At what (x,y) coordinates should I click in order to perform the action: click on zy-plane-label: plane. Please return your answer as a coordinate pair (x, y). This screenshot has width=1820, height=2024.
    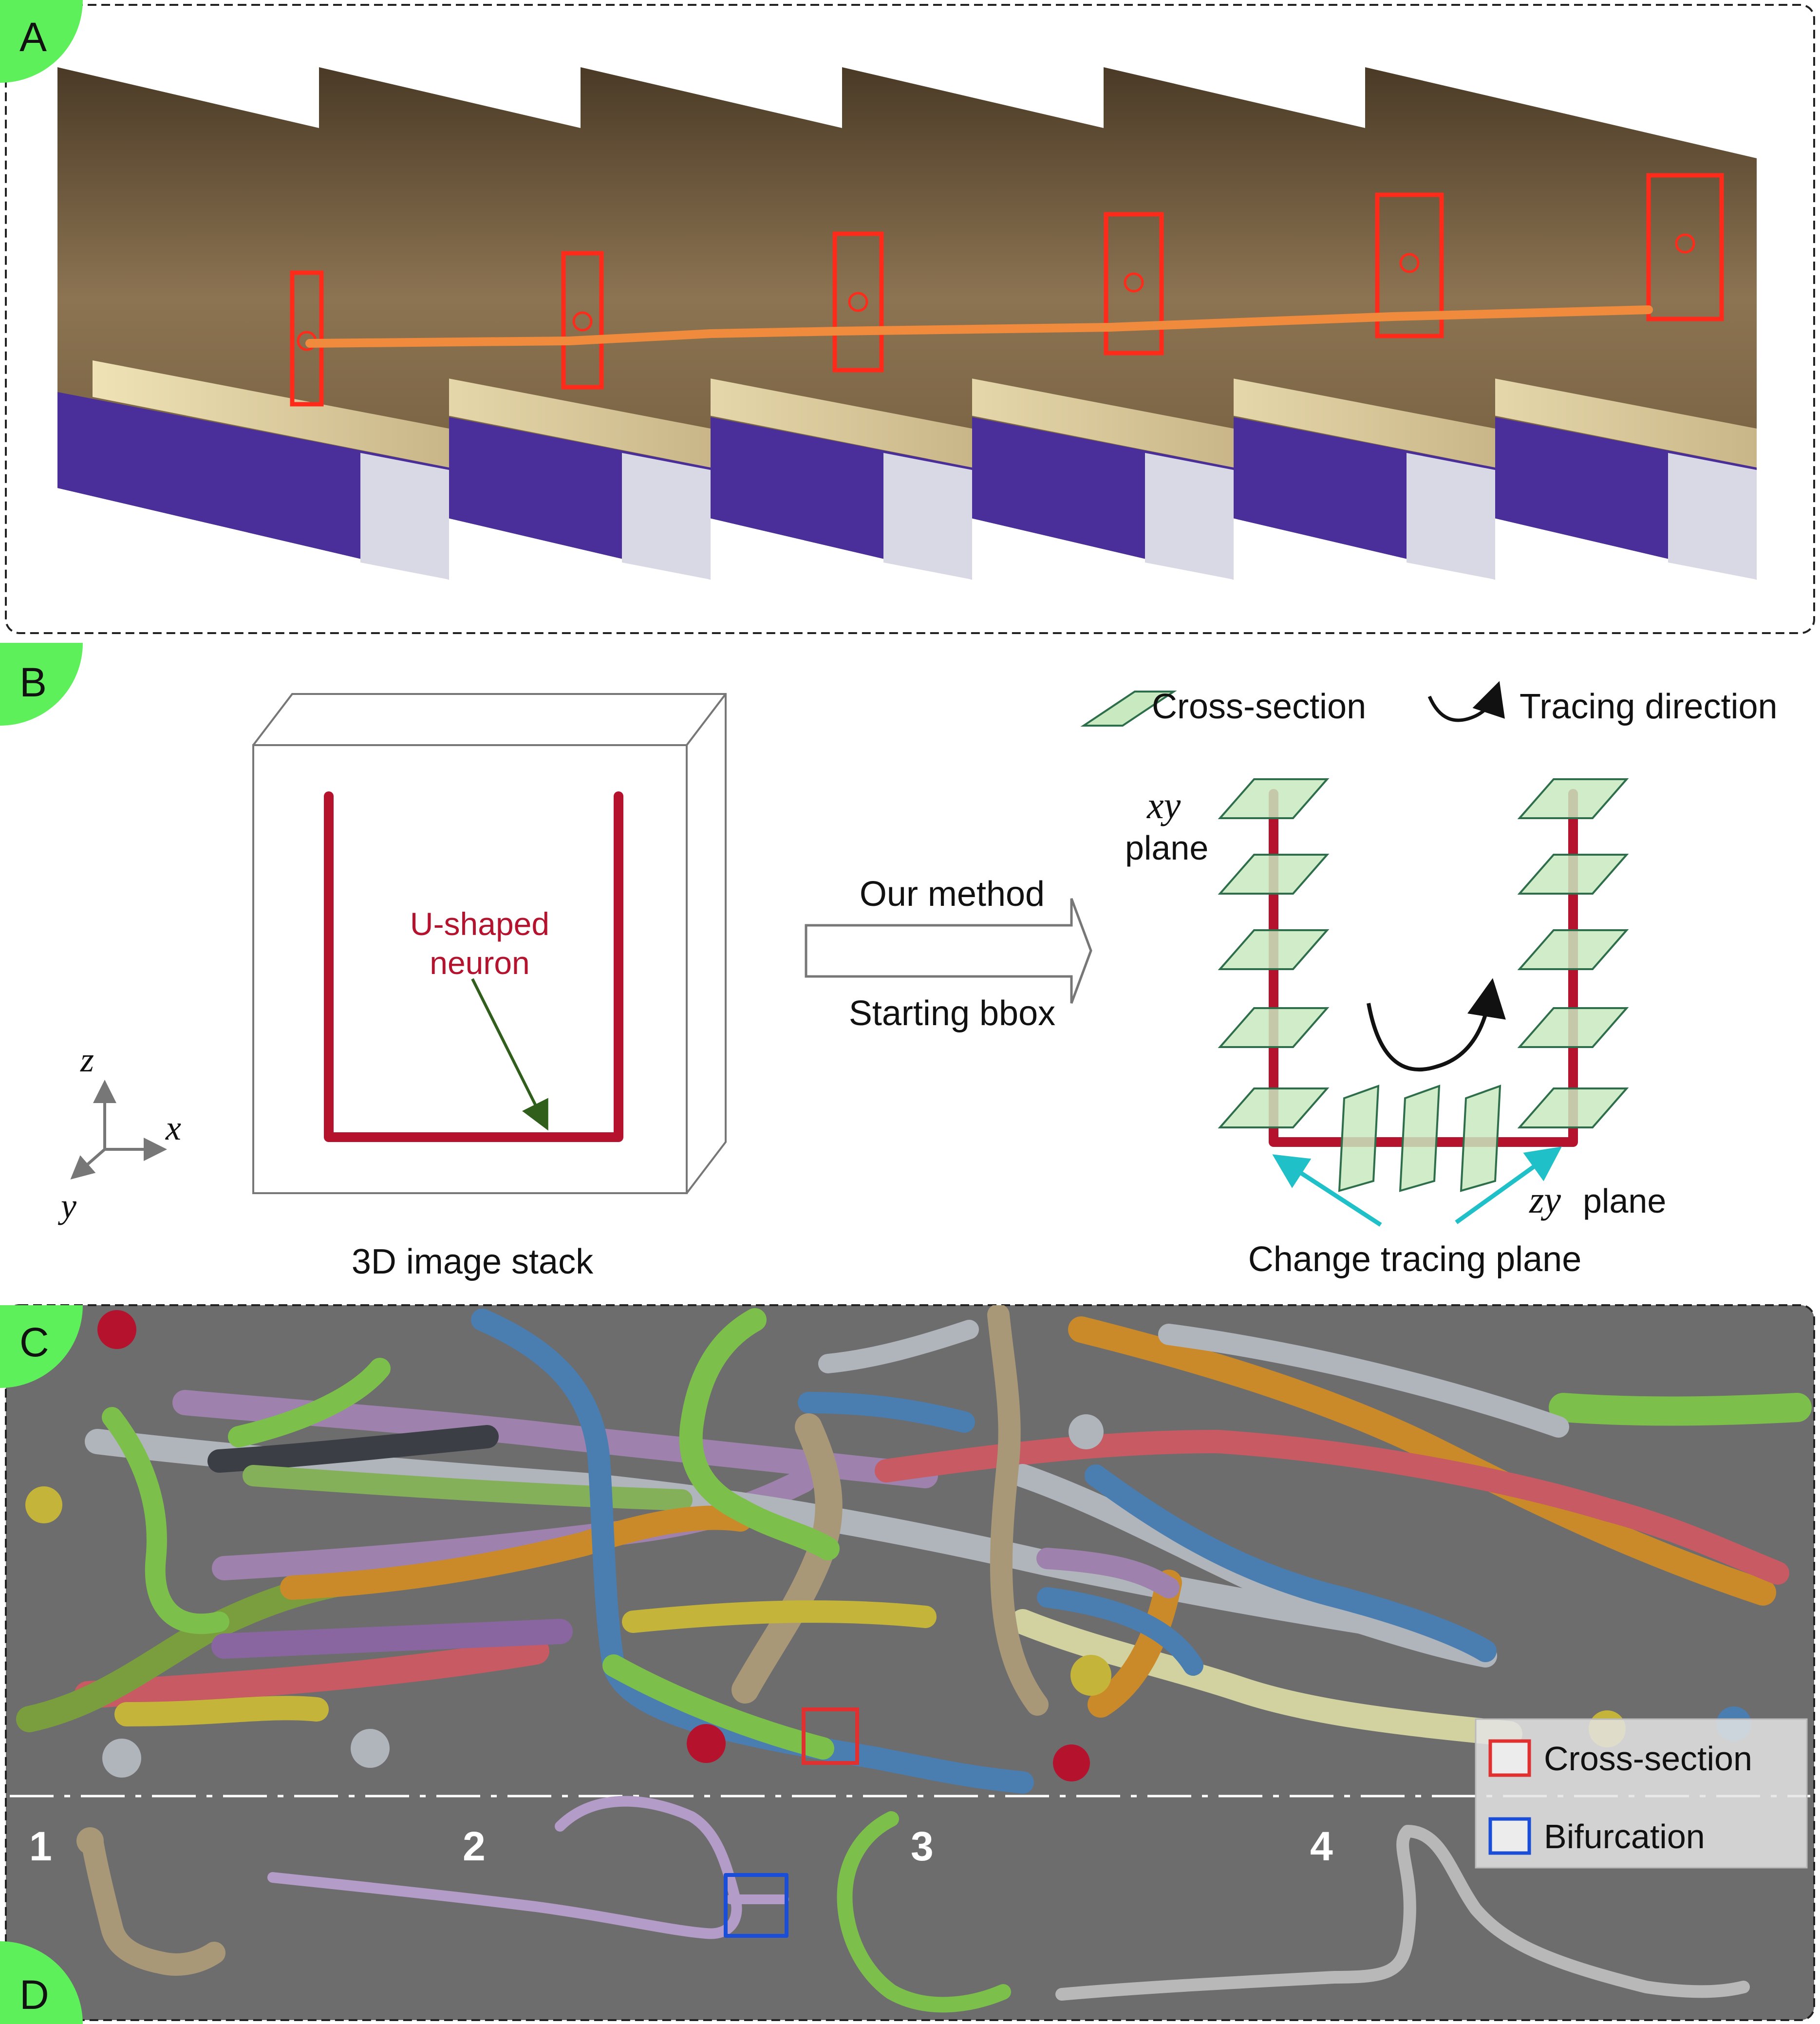
    Looking at the image, I should click on (1624, 1201).